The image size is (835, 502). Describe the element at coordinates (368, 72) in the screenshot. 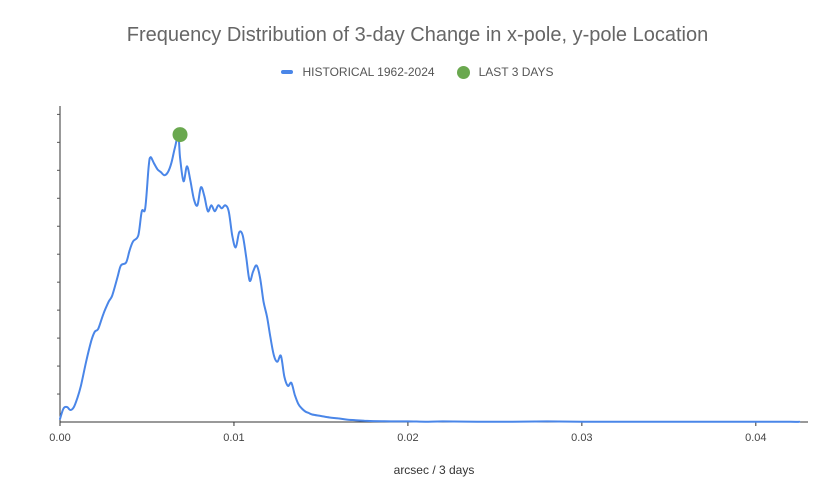

I see `legend-label-historical: HISTORICAL 1962-2024` at that location.